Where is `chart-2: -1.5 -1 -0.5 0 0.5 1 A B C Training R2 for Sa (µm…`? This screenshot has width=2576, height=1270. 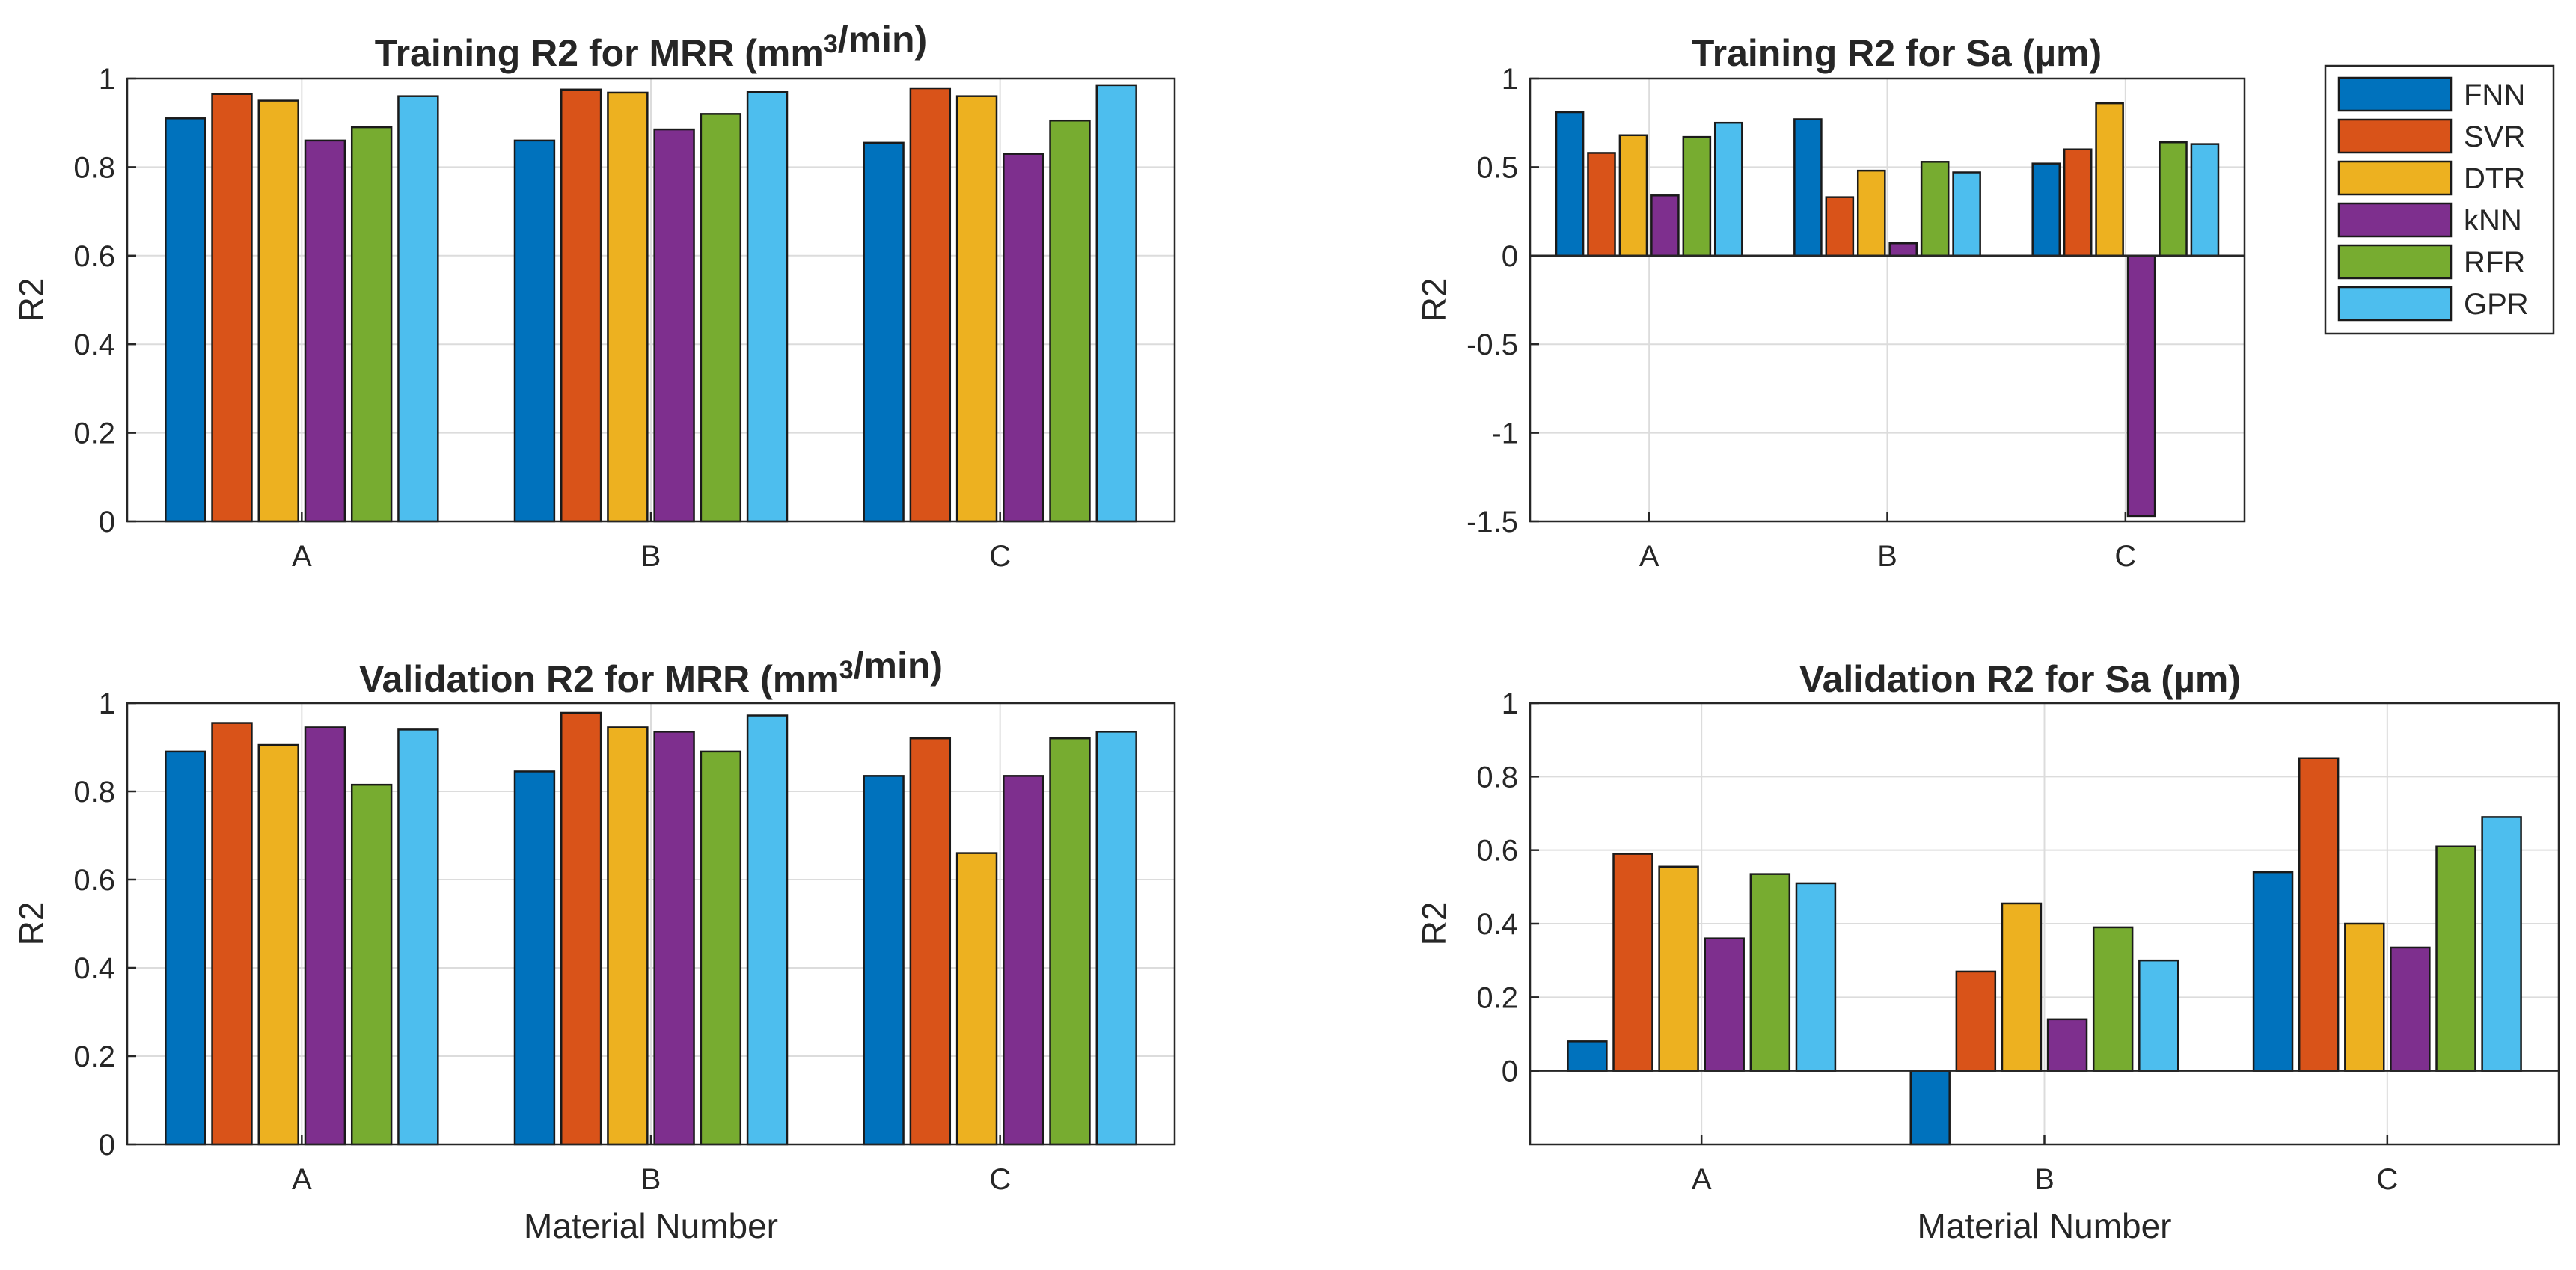
chart-2: -1.5 -1 -0.5 0 0.5 1 A B C Training R2 for Sa (µm… is located at coordinates (1831, 302).